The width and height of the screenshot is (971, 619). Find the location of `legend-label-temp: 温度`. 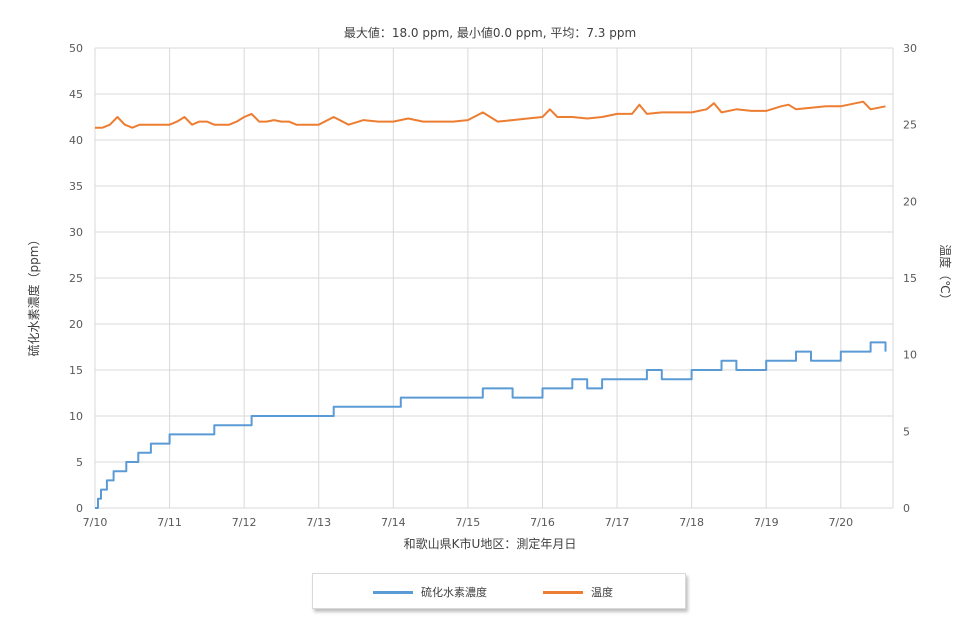

legend-label-temp: 温度 is located at coordinates (602, 592).